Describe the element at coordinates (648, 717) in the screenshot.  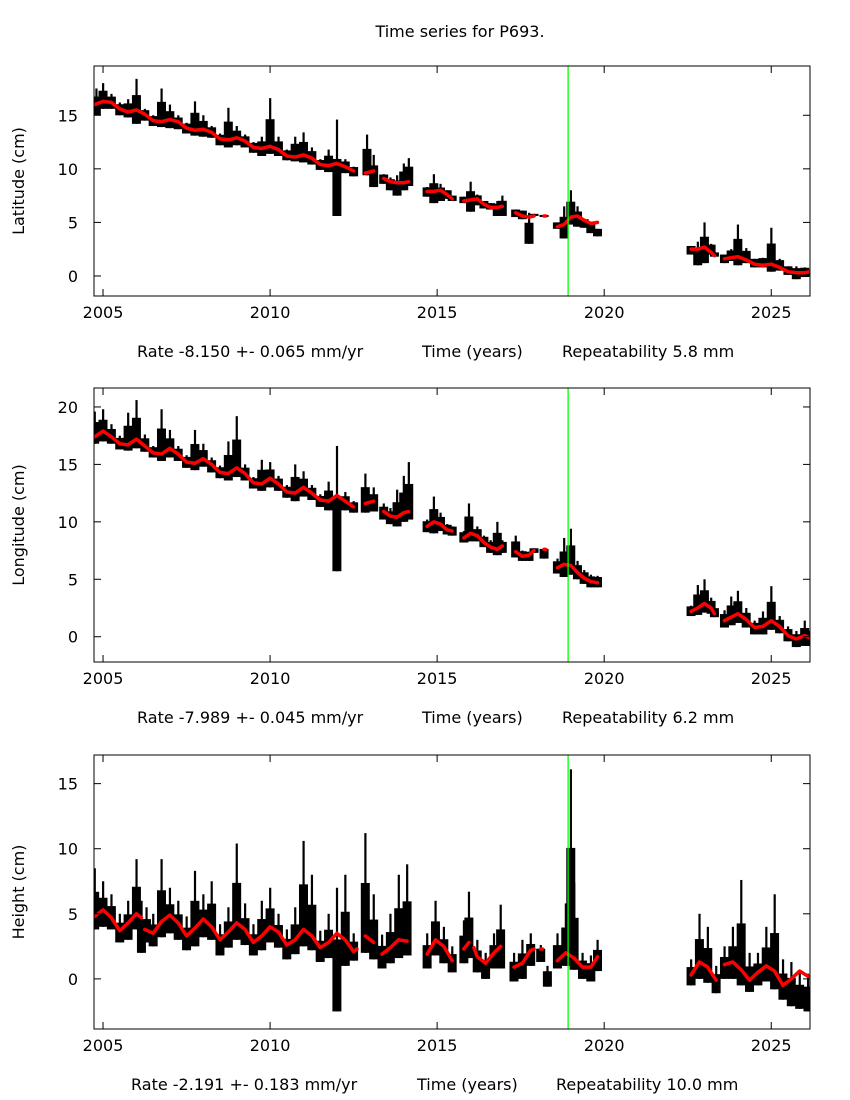
I see `repeatability-label: Repeatability 6.2 mm` at that location.